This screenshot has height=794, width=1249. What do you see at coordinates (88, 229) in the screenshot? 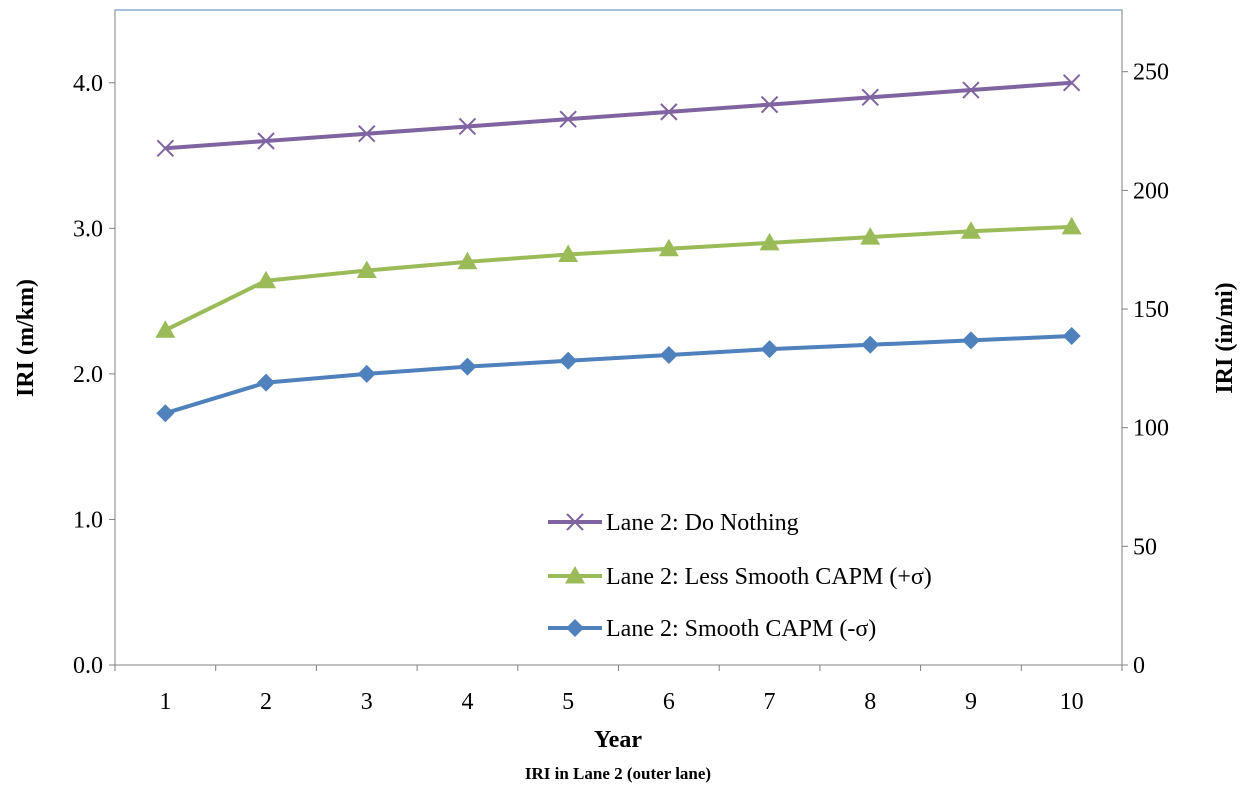
I see `y-tick-label: 3.0` at bounding box center [88, 229].